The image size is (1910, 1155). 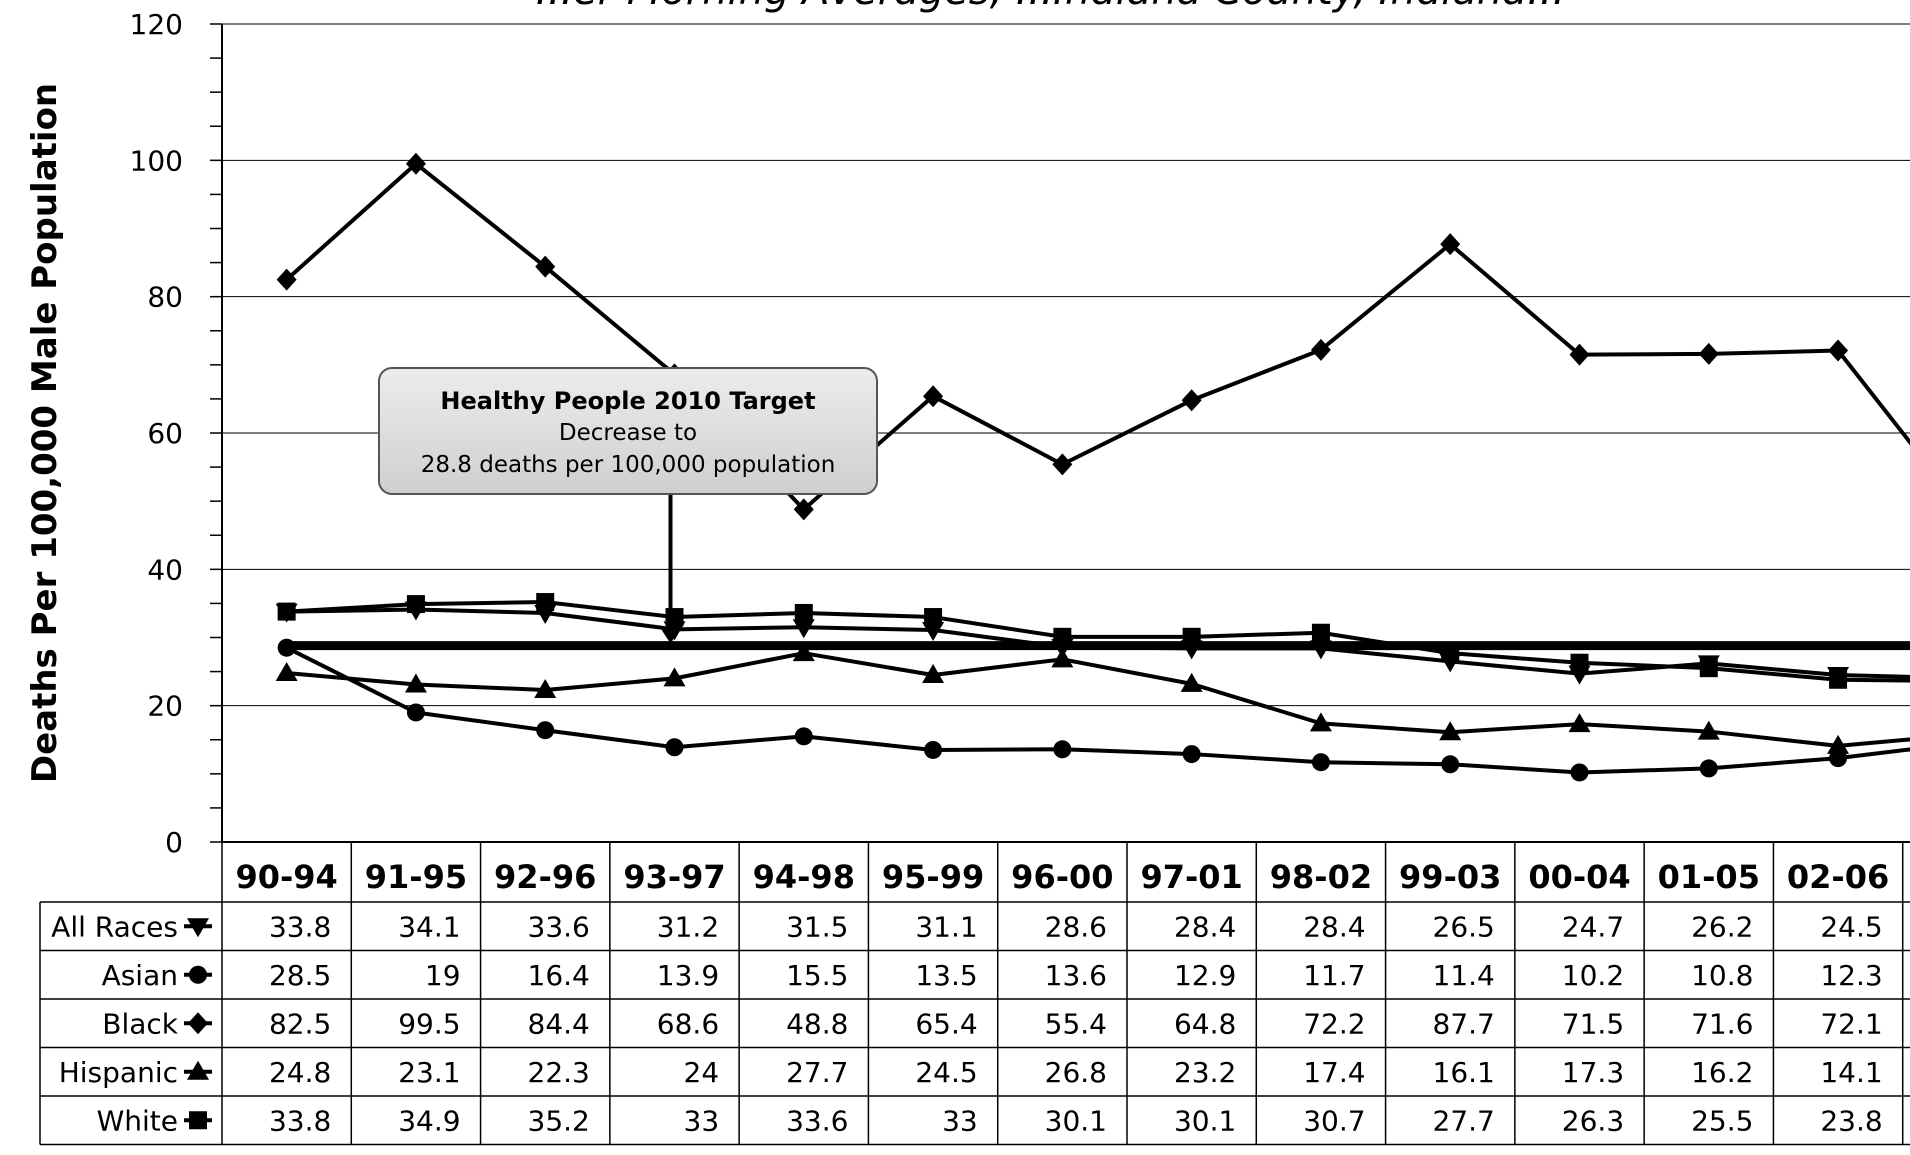 What do you see at coordinates (817, 975) in the screenshot?
I see `table-cell: 15.5` at bounding box center [817, 975].